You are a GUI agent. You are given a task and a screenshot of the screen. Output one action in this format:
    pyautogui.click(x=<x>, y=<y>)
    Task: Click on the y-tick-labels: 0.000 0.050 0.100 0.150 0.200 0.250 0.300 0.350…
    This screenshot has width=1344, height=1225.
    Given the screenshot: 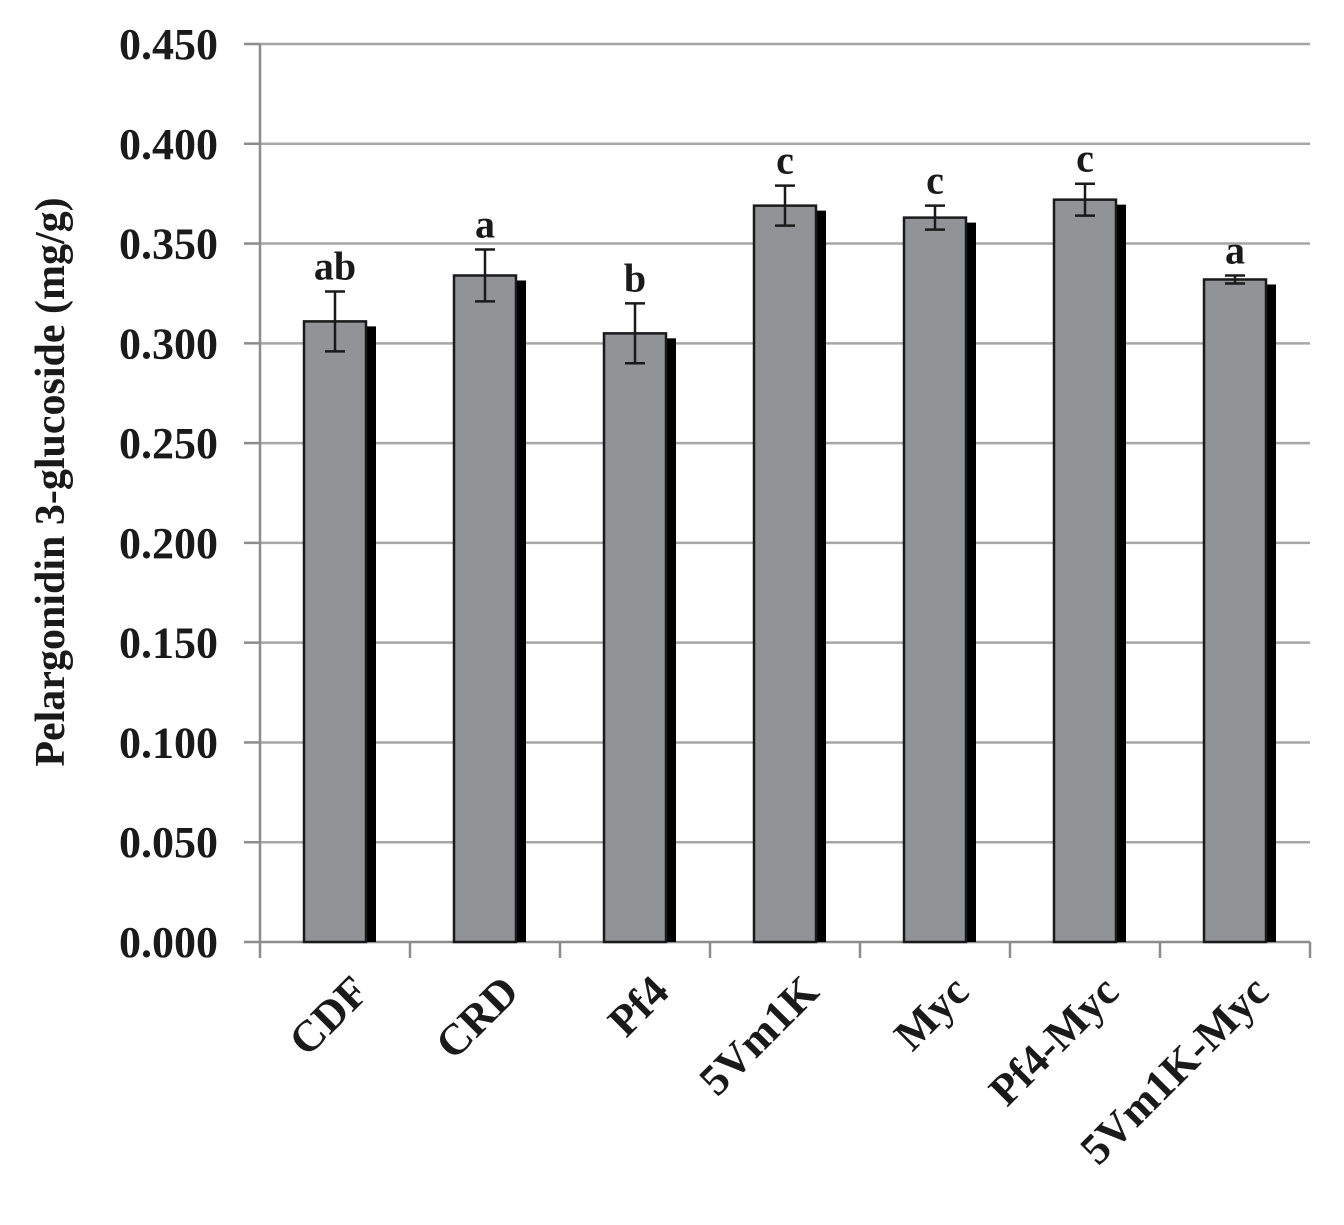 What is the action you would take?
    pyautogui.click(x=168, y=493)
    